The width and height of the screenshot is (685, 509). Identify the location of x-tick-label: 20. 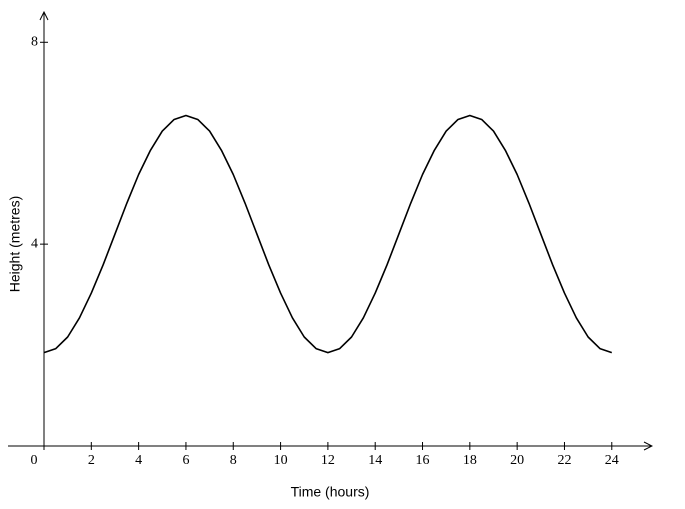
(517, 460).